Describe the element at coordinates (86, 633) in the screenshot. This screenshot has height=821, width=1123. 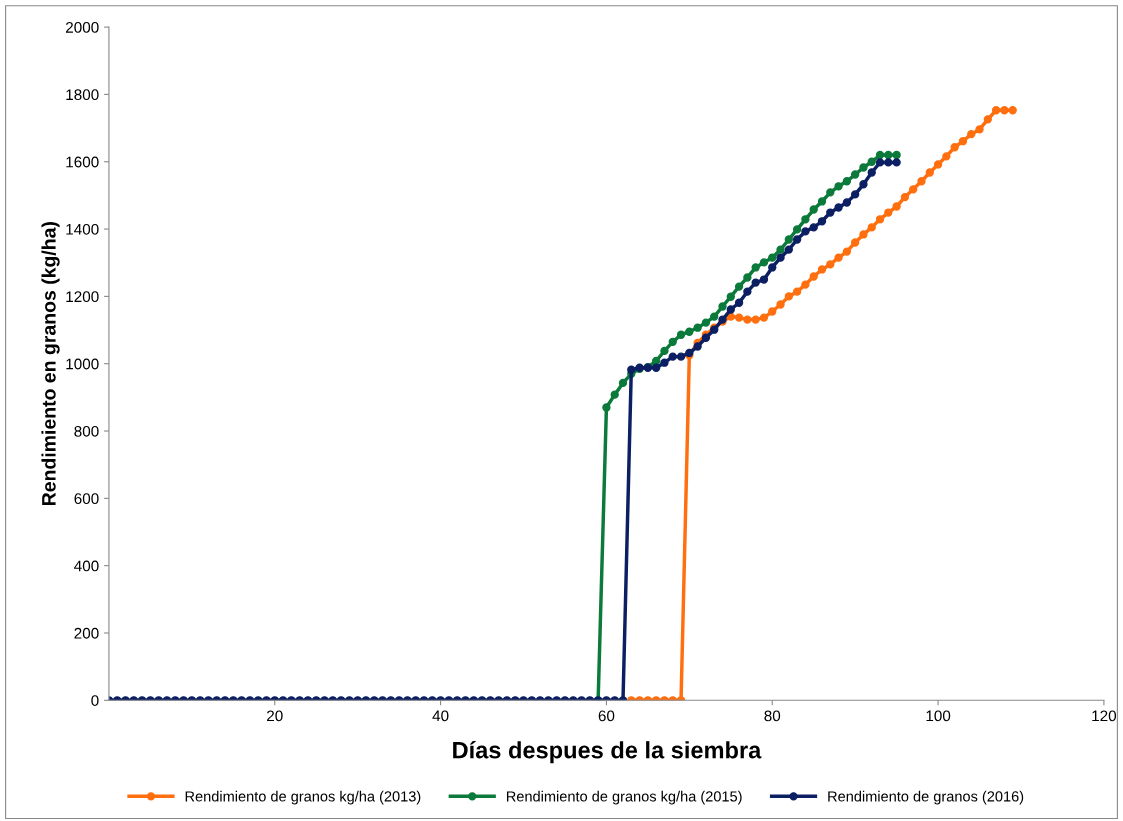
I see `y-tick-label: 200` at that location.